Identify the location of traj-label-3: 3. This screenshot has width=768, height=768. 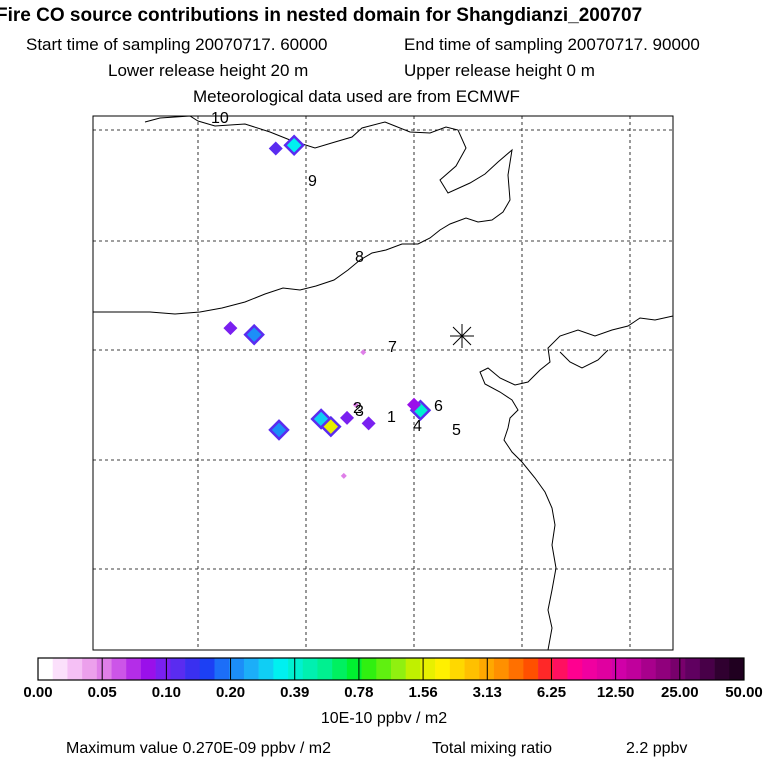
(359, 411).